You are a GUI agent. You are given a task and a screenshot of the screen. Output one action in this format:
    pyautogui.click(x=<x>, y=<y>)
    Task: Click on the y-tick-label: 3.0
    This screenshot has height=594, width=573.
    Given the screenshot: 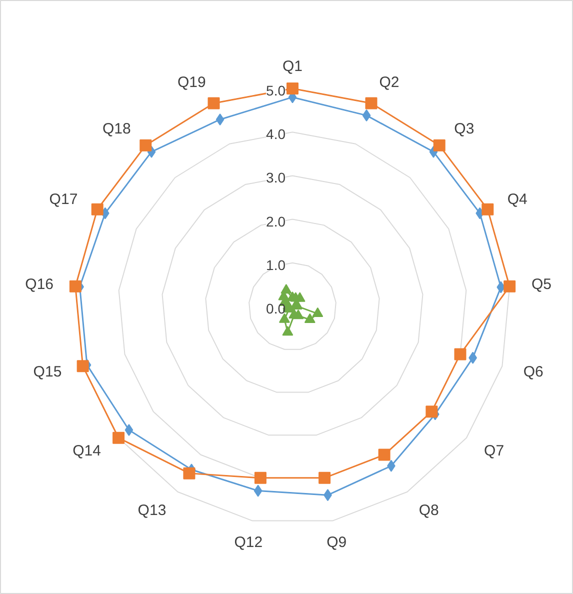 What is the action you would take?
    pyautogui.click(x=276, y=178)
    